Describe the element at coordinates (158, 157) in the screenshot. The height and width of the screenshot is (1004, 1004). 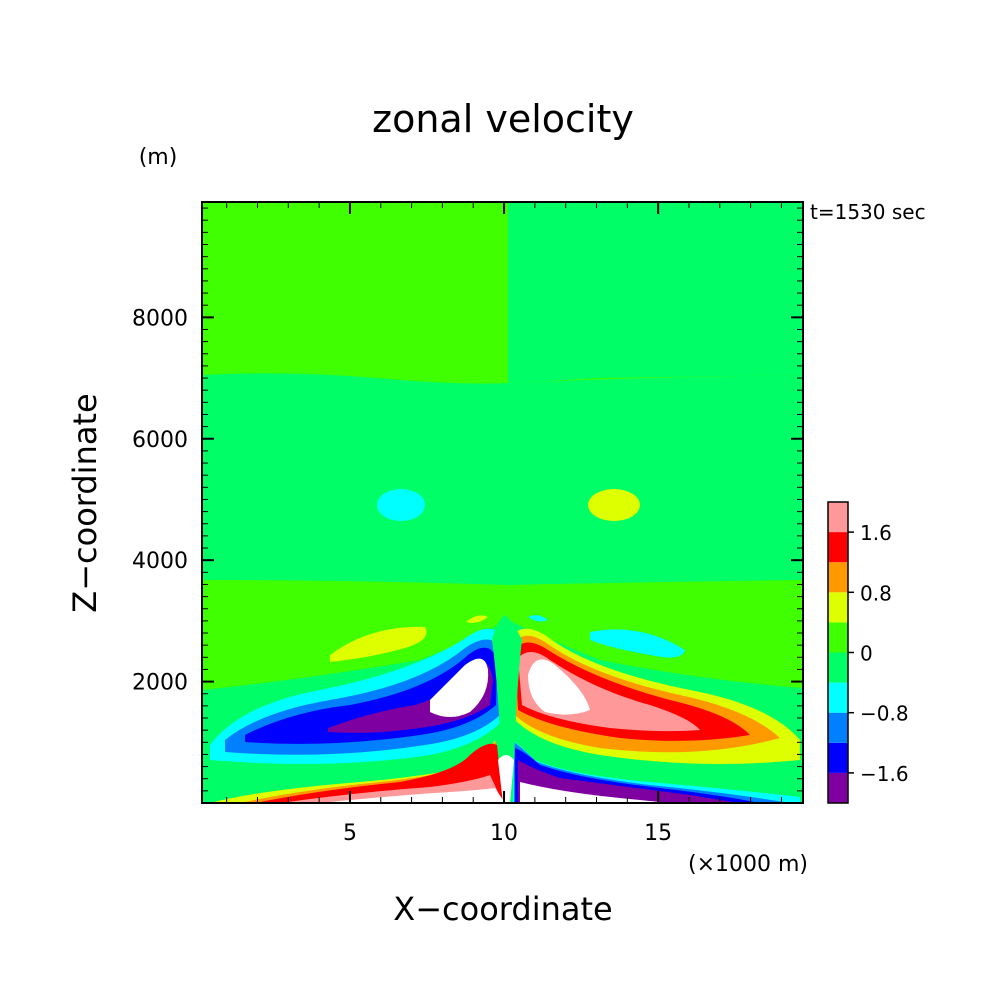
I see `y-unit-label: (m)` at that location.